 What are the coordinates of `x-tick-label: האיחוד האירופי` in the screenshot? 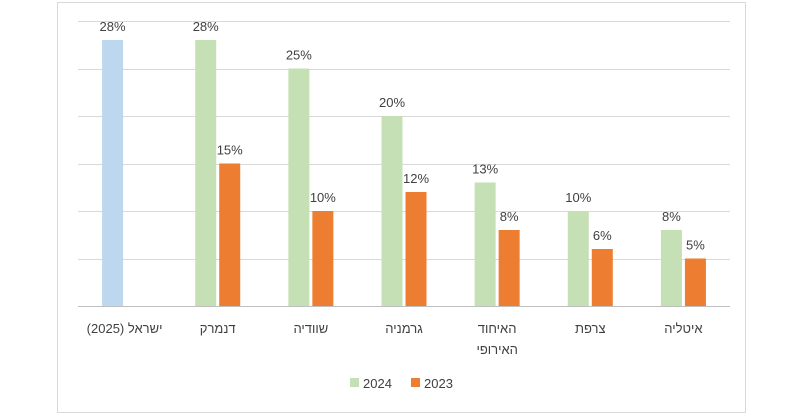 It's located at (497, 339).